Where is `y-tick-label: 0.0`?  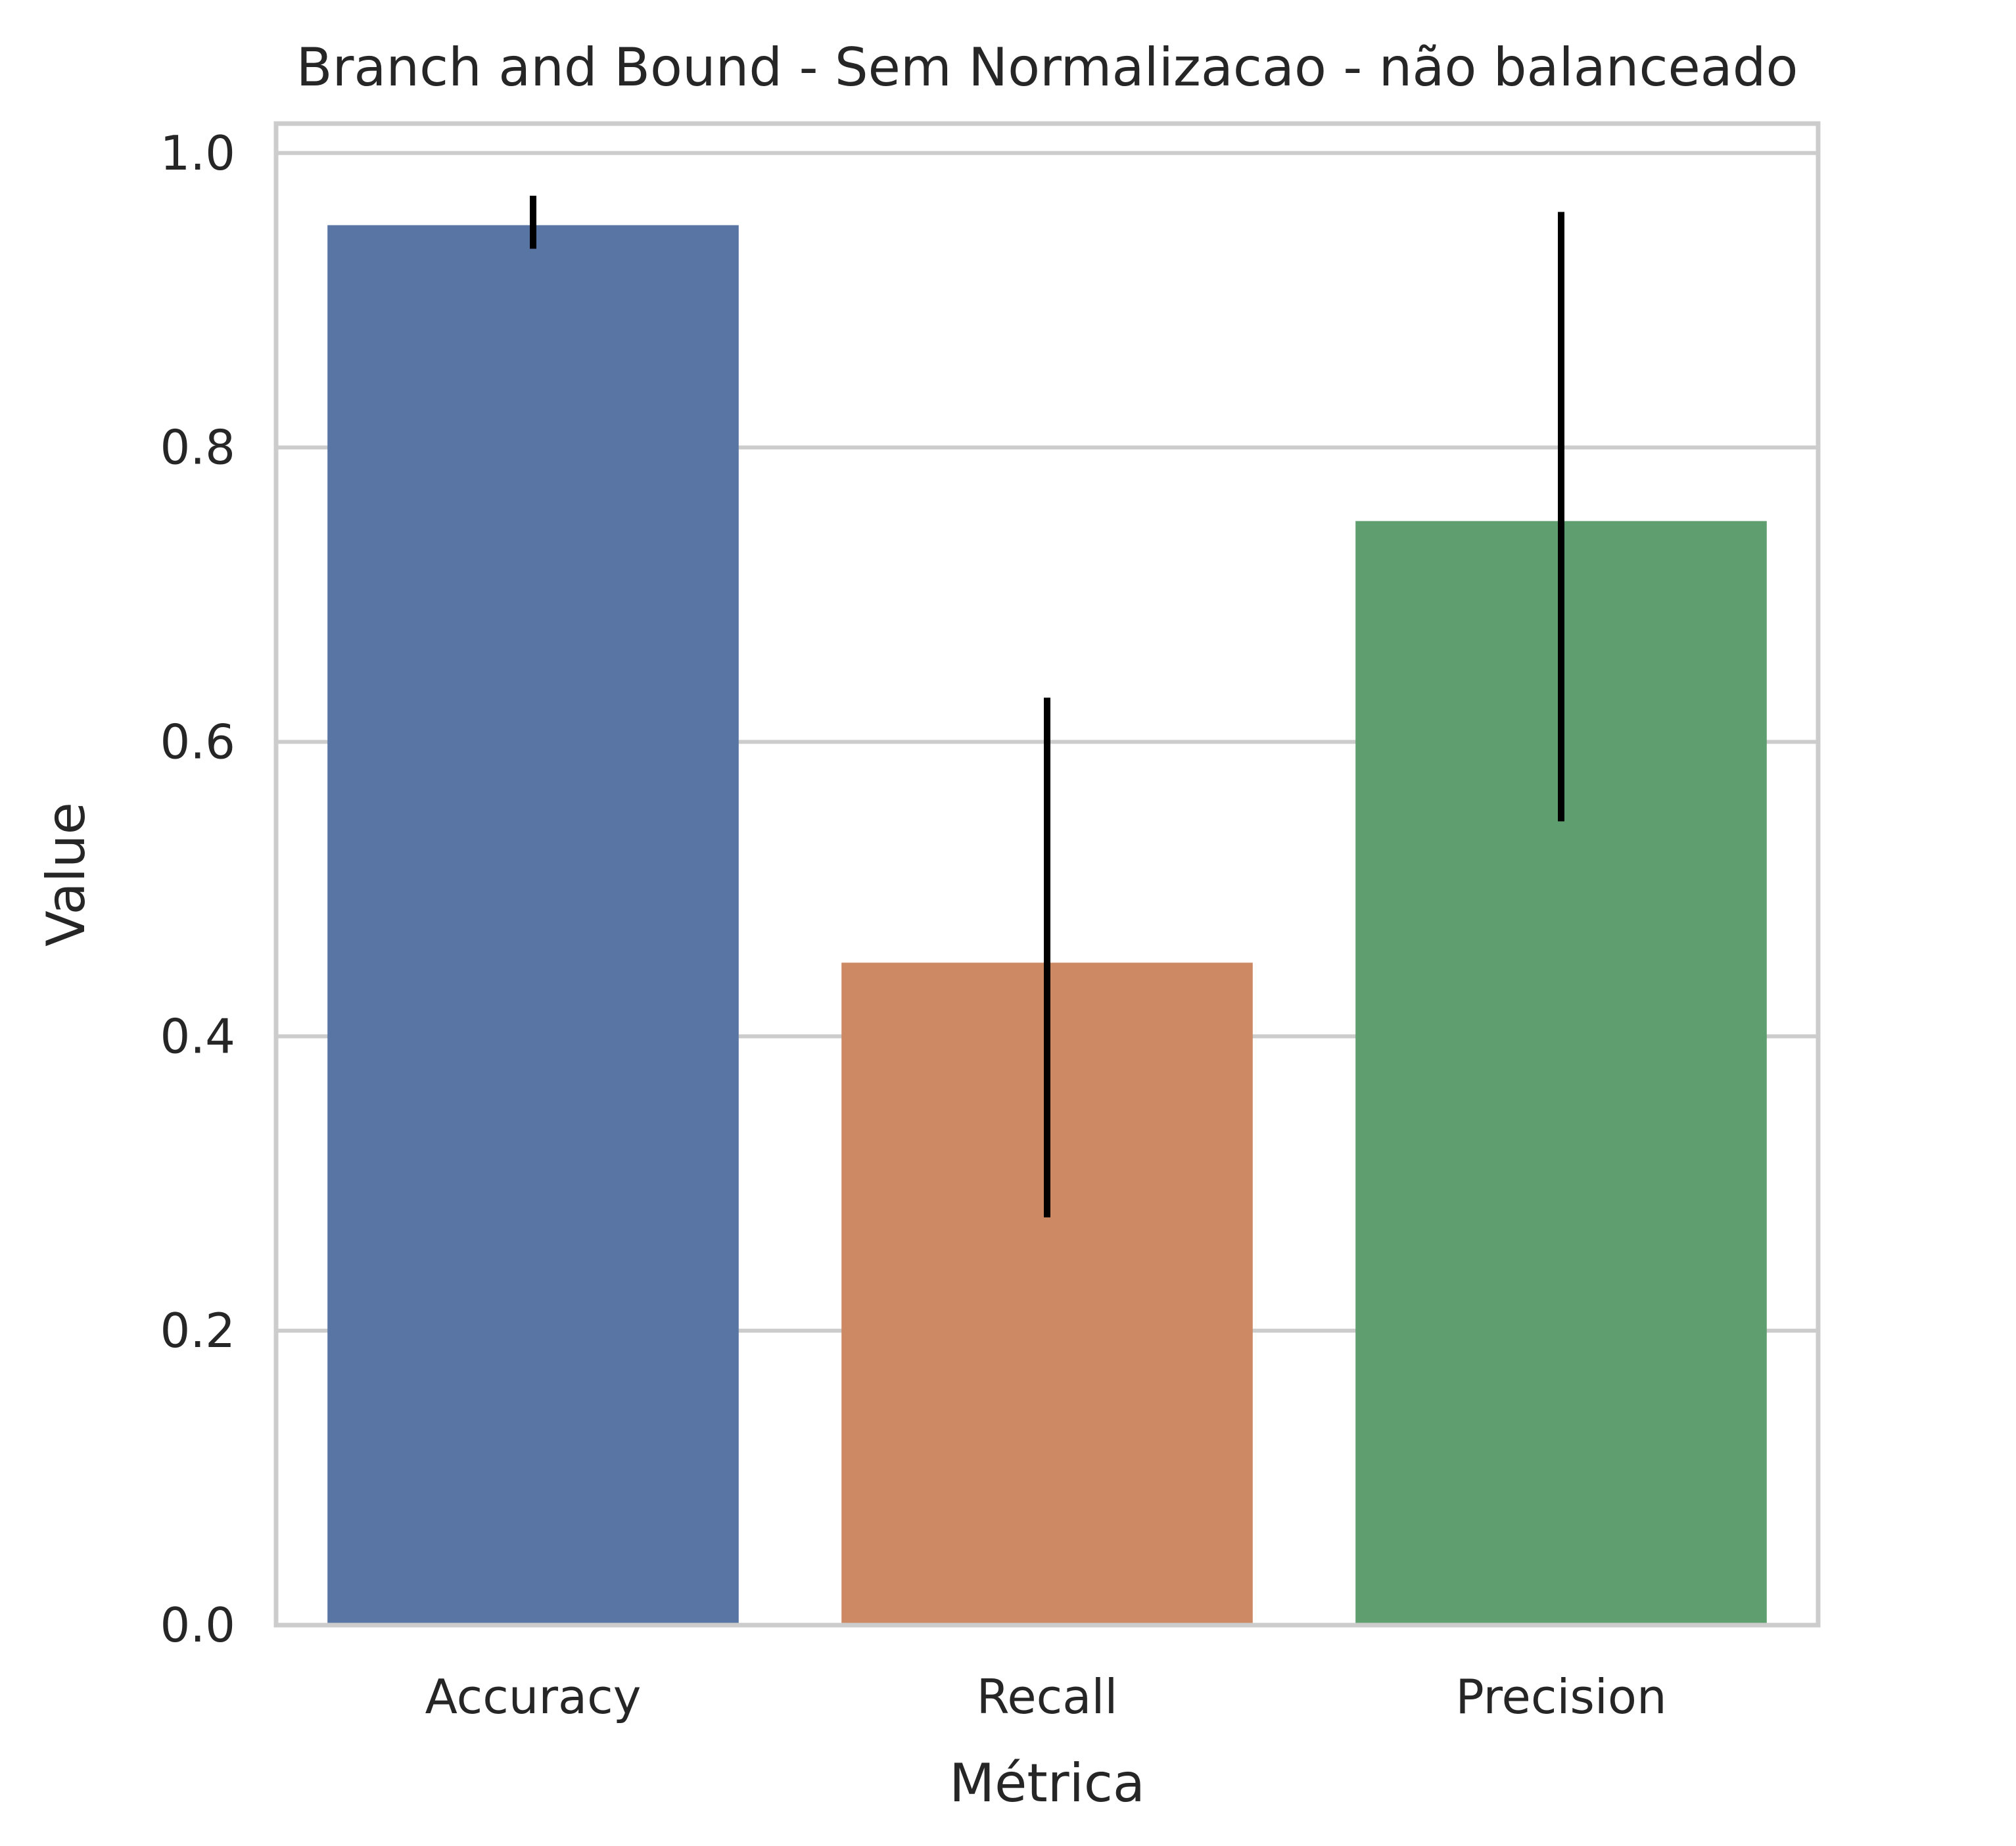
y-tick-label: 0.0 is located at coordinates (198, 1626).